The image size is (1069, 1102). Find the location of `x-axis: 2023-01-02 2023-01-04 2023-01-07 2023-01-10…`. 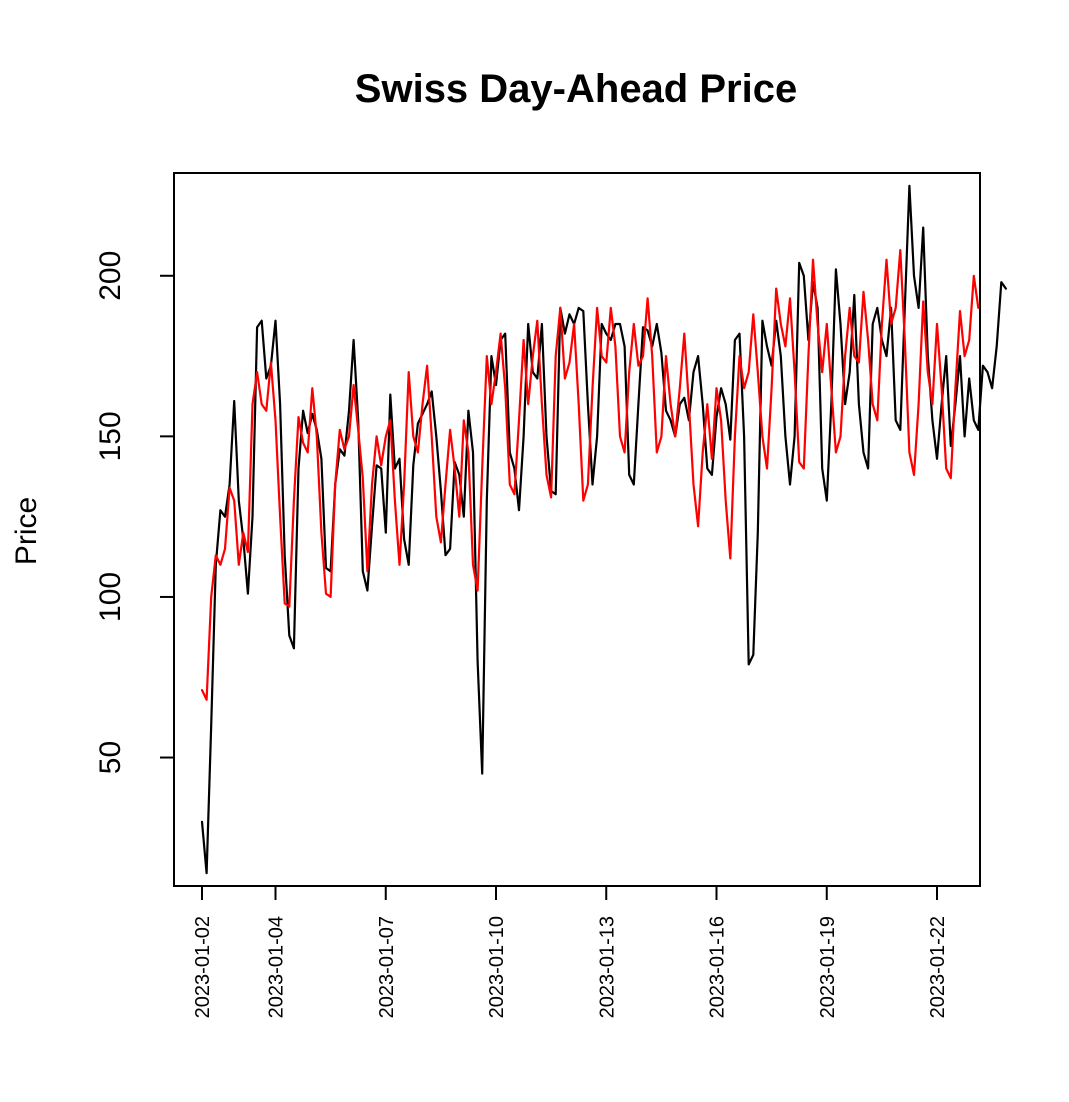

x-axis: 2023-01-02 2023-01-04 2023-01-07 2023-01-10… is located at coordinates (570, 951).